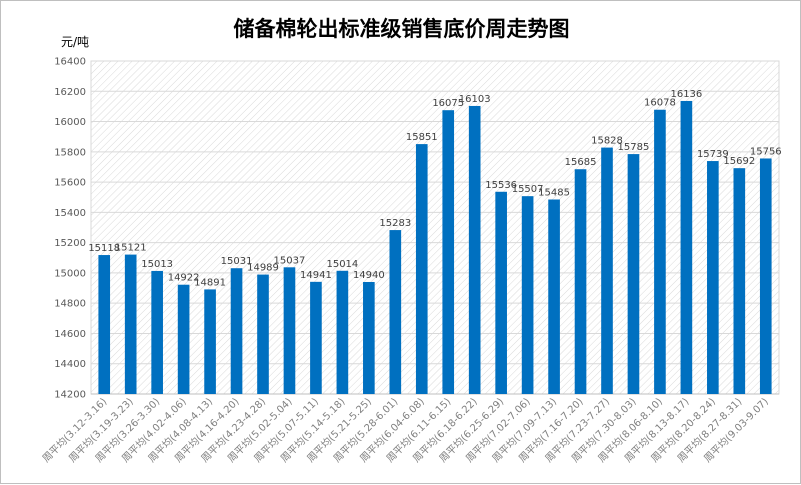 This screenshot has width=801, height=485. Describe the element at coordinates (713, 154) in the screenshot. I see `data-label: 15739` at that location.